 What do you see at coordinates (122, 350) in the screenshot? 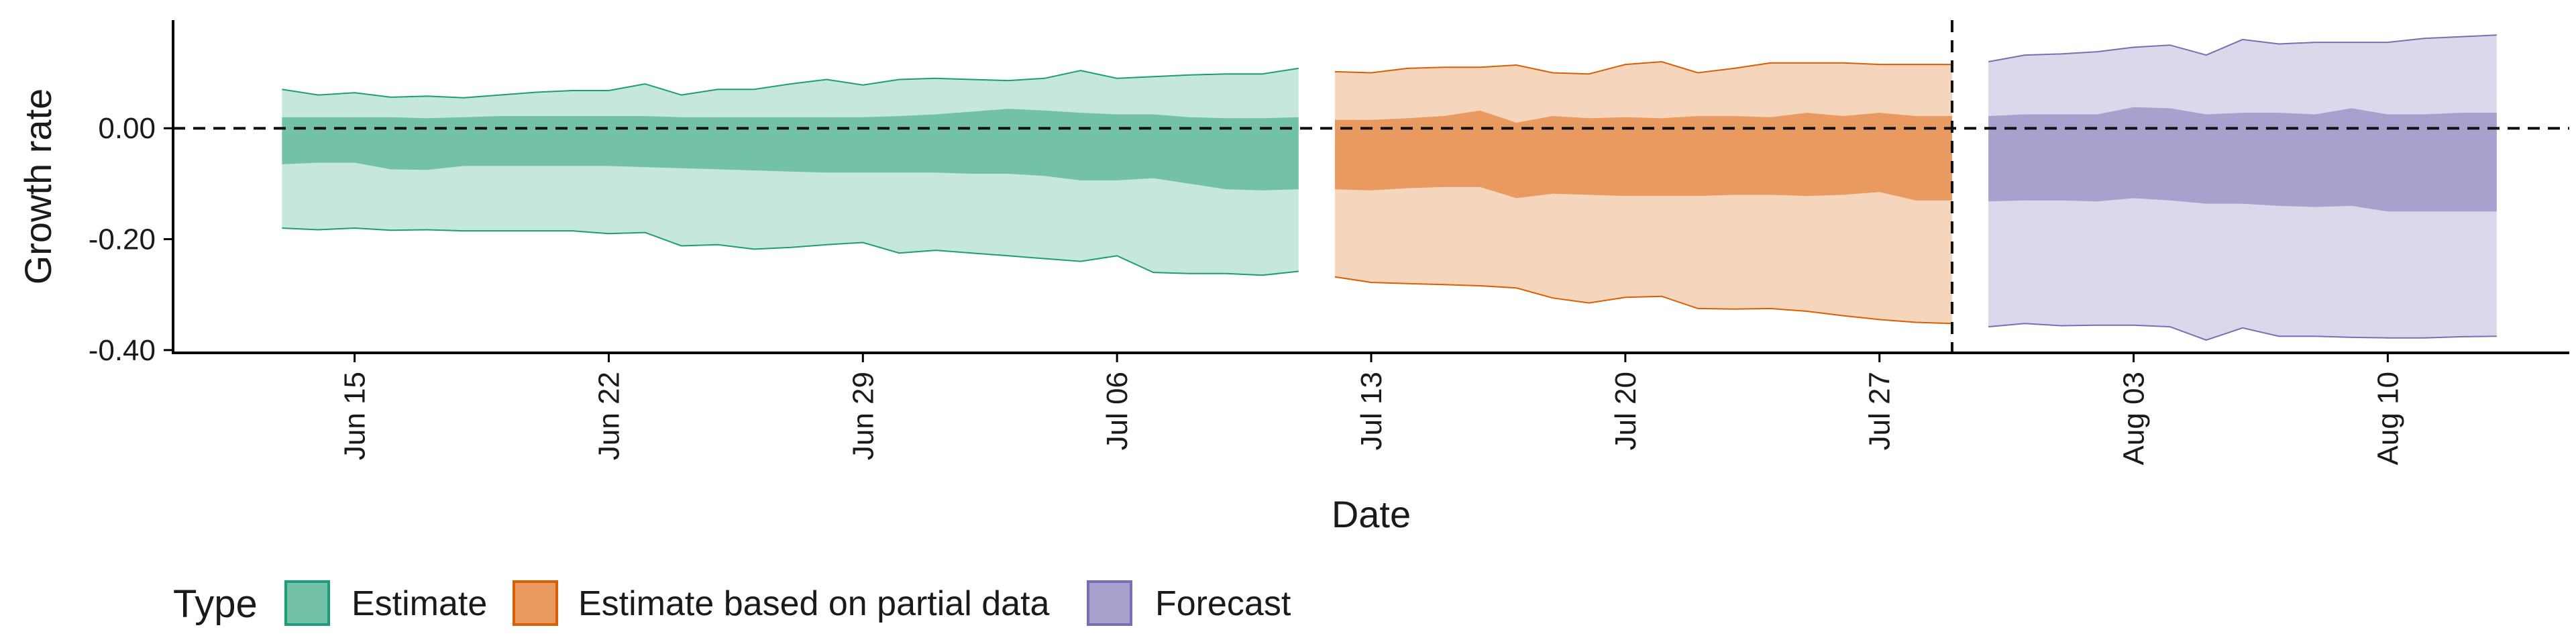
I see `y-tick-label: -0.40` at bounding box center [122, 350].